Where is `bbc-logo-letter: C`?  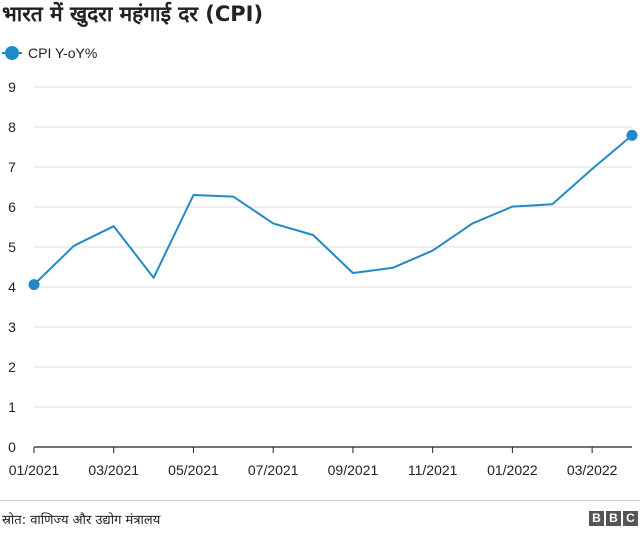 bbc-logo-letter: C is located at coordinates (630, 518).